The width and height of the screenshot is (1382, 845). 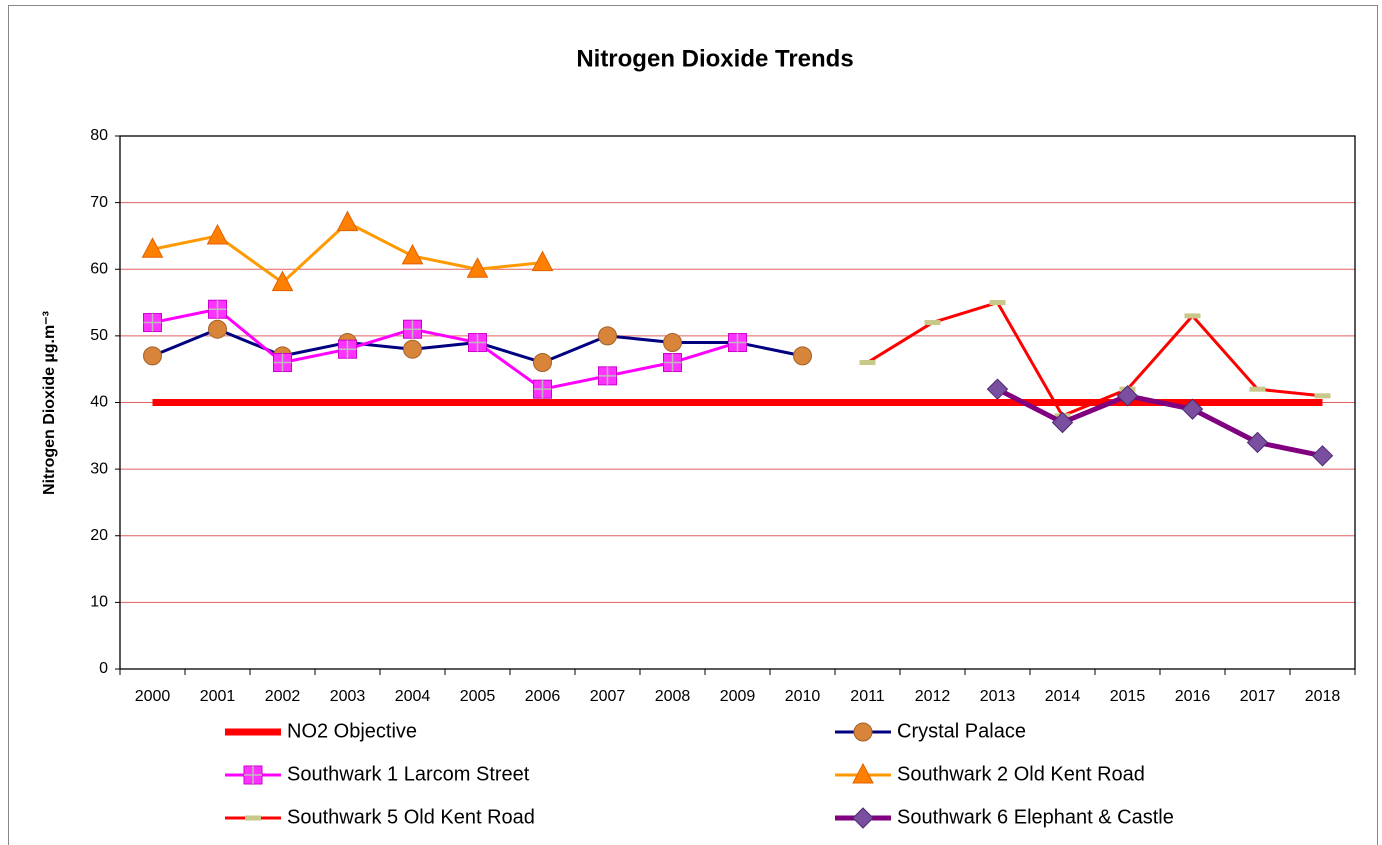 What do you see at coordinates (49, 403) in the screenshot?
I see `y-axis-label: Nitrogen Dioxide µg.m⁻³` at bounding box center [49, 403].